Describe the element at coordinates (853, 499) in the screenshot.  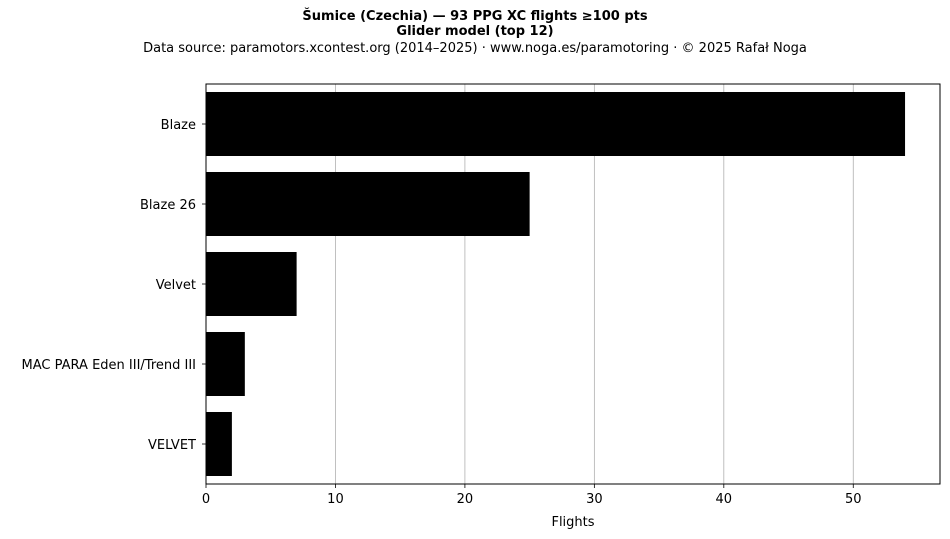
I see `x-tick-label: 50` at that location.